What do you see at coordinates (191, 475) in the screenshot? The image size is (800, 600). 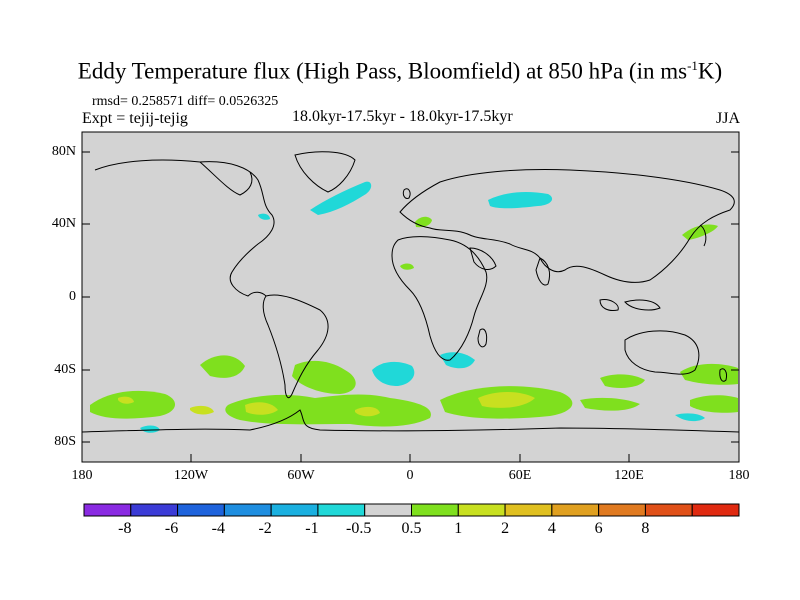 I see `lon-label-120w: 120W` at bounding box center [191, 475].